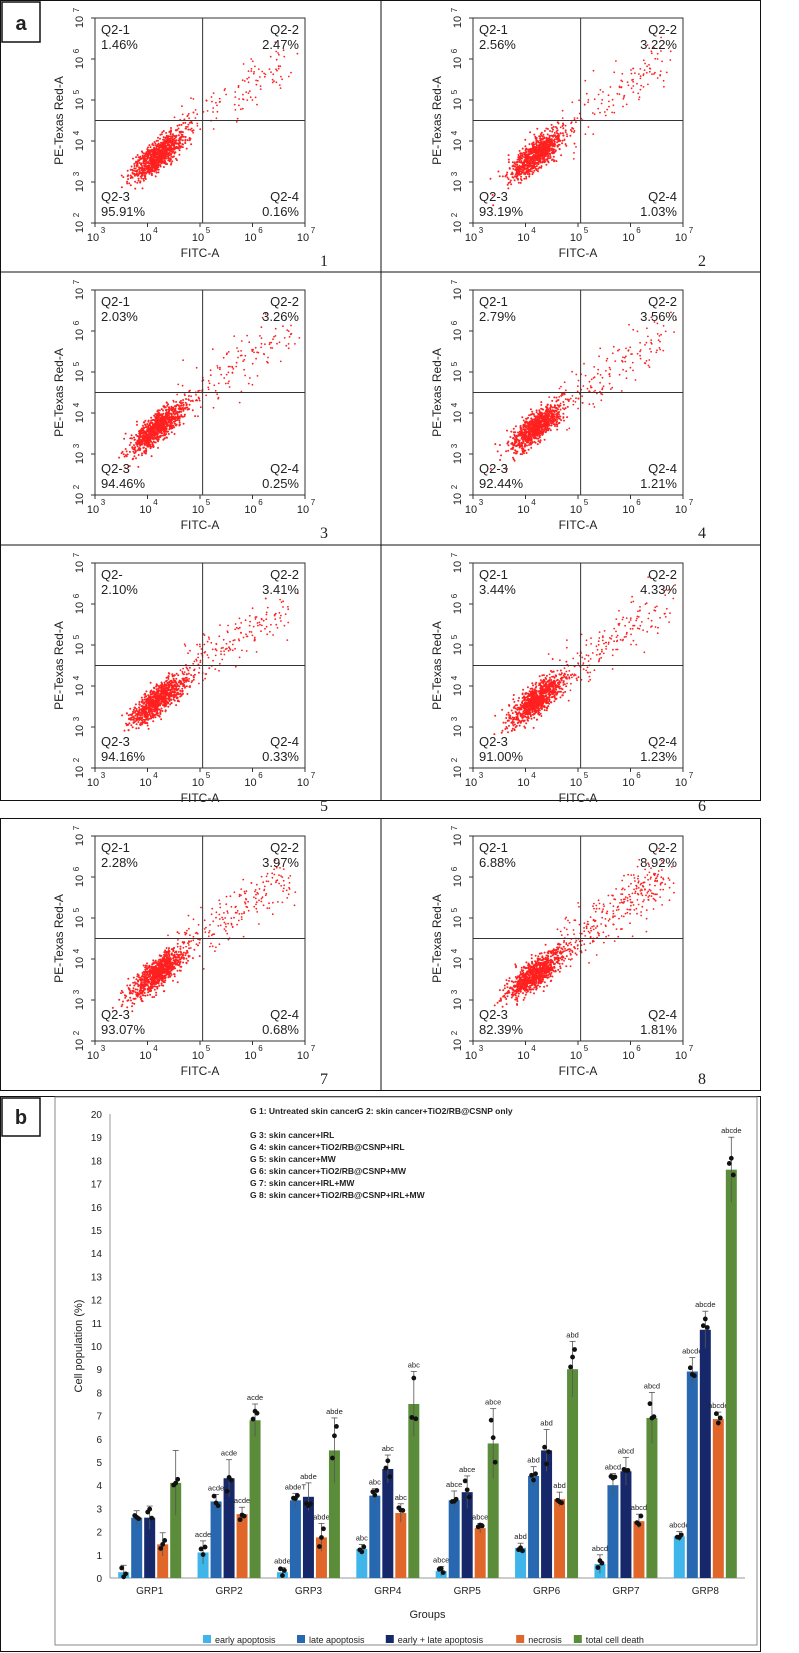 The width and height of the screenshot is (799, 1653). I want to click on y-axis-label: PE-Texas Red-A, so click(59, 392).